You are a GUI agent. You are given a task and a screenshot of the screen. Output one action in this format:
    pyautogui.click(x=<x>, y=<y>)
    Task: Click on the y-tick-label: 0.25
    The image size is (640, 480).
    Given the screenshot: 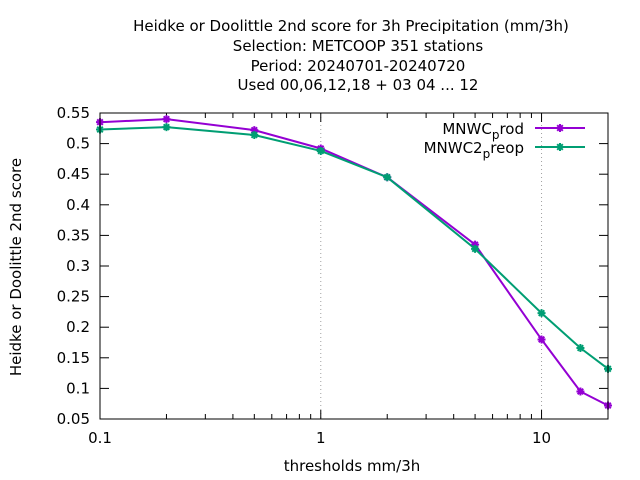 What is the action you would take?
    pyautogui.click(x=73, y=297)
    